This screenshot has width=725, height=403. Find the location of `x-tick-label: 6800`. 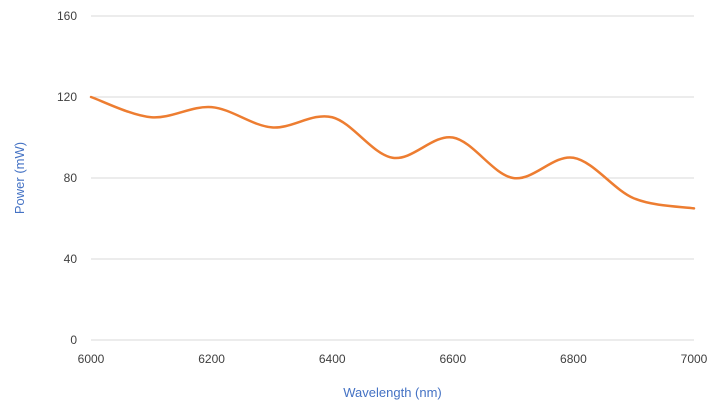

x-tick-label: 6800 is located at coordinates (573, 359).